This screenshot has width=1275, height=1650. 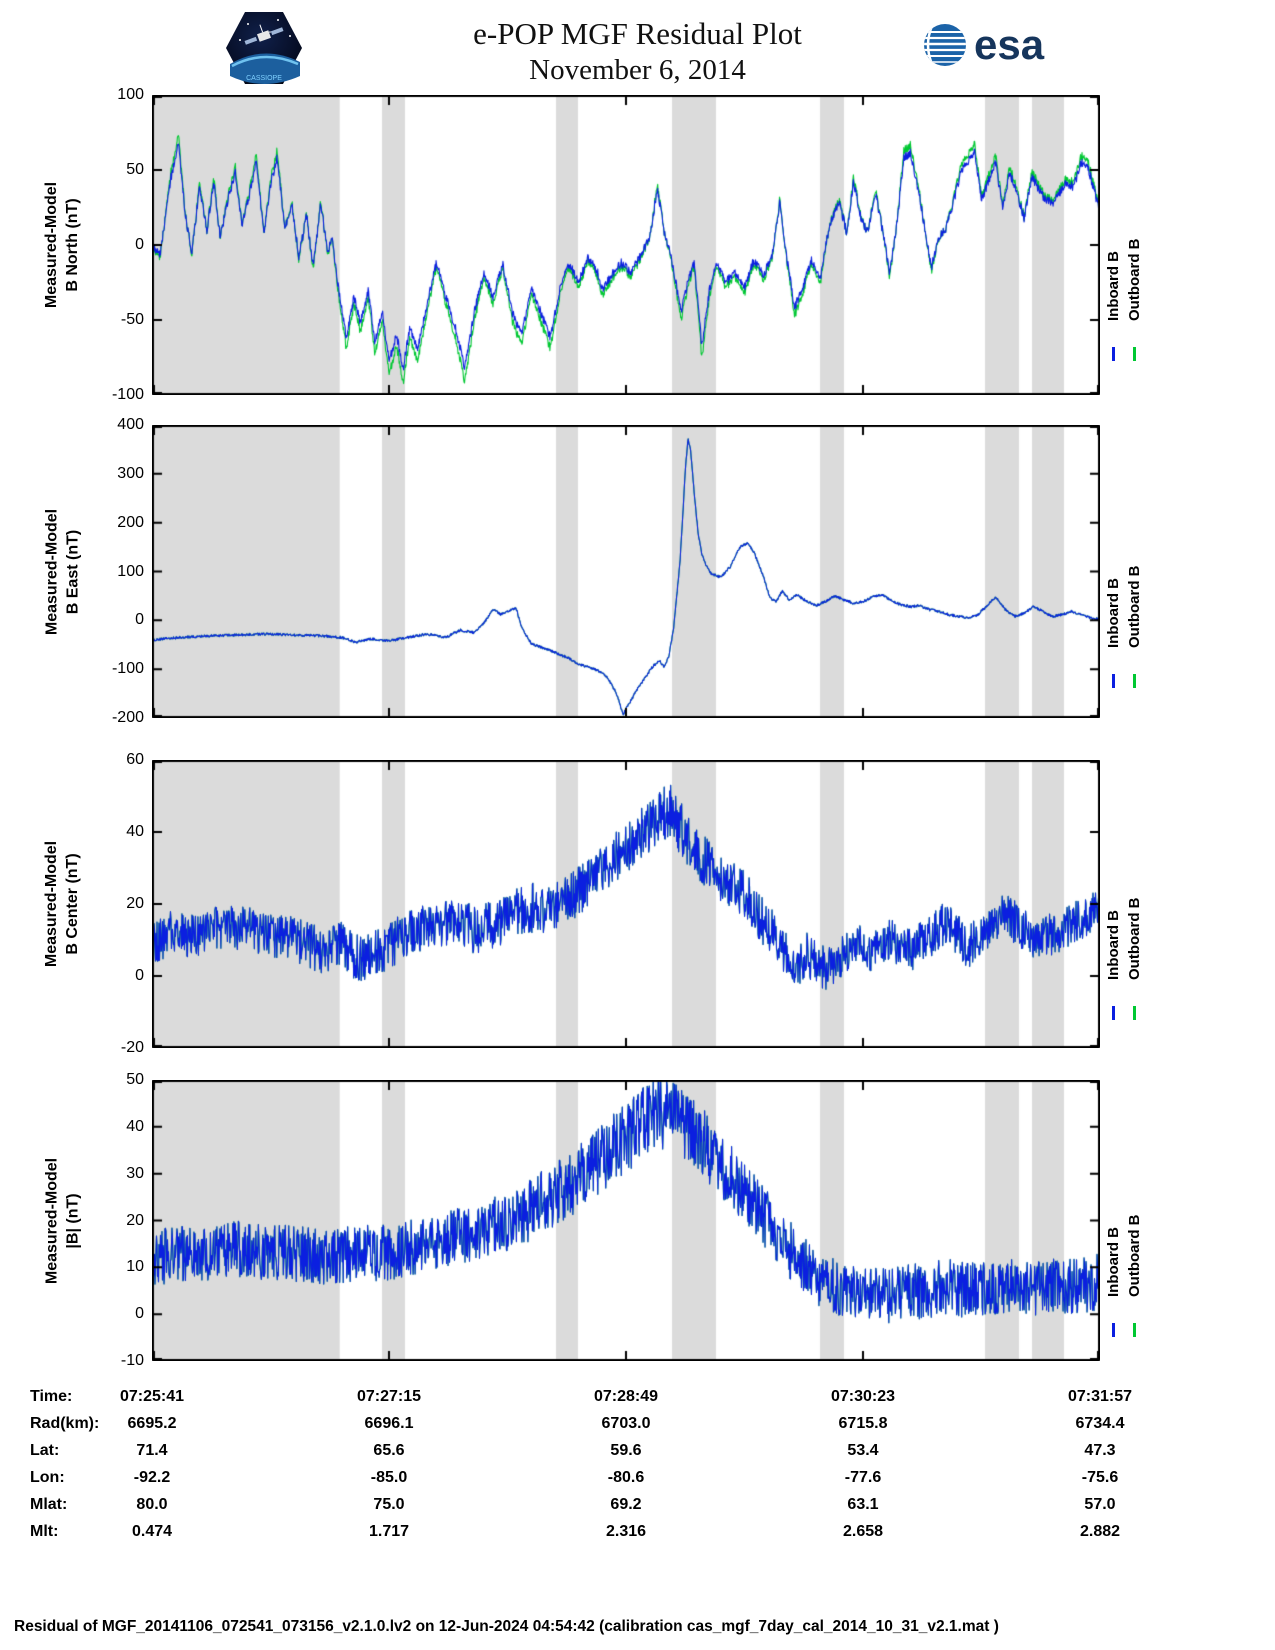 What do you see at coordinates (152, 1504) in the screenshot?
I see `table-value: 80.0` at bounding box center [152, 1504].